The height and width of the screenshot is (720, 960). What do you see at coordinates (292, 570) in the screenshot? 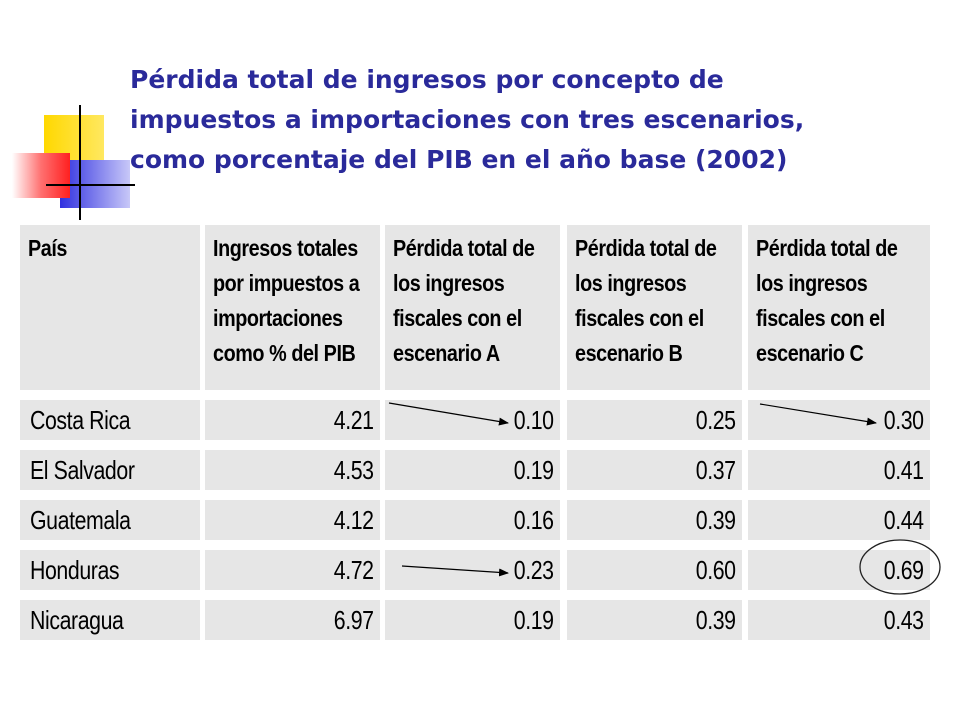
I see `cell-ingresos: 4.72` at bounding box center [292, 570].